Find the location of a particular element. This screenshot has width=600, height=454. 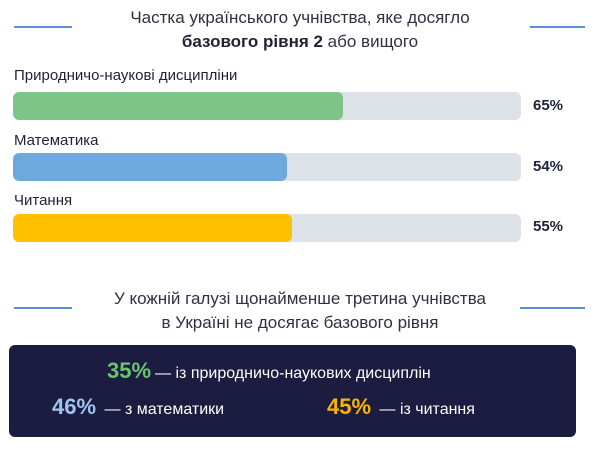

bar-value-science: 65% is located at coordinates (548, 105).